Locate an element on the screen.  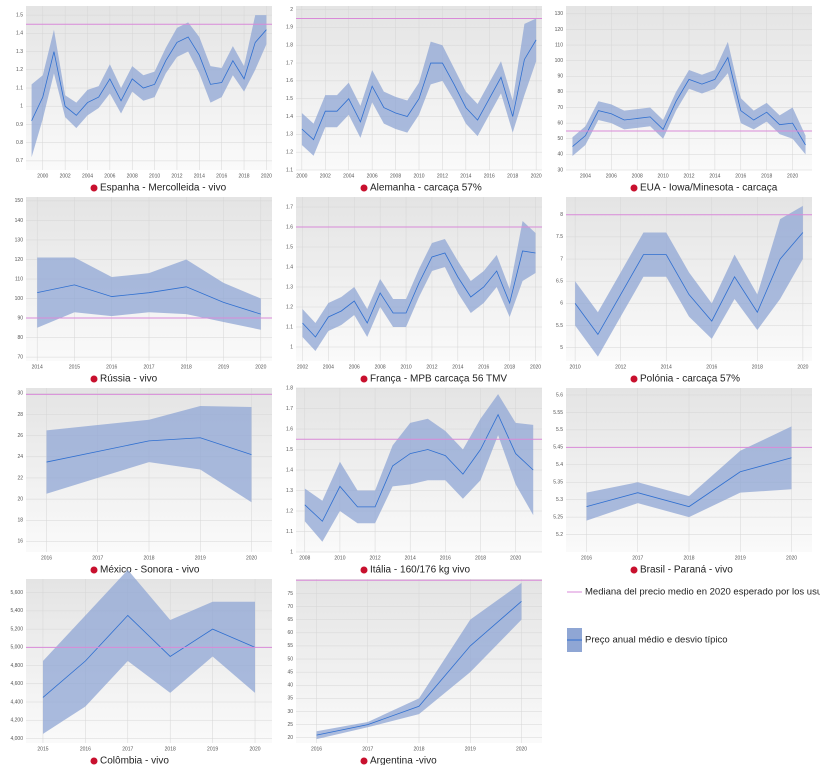
y-tick-label: 35 is located at coordinates (290, 699).